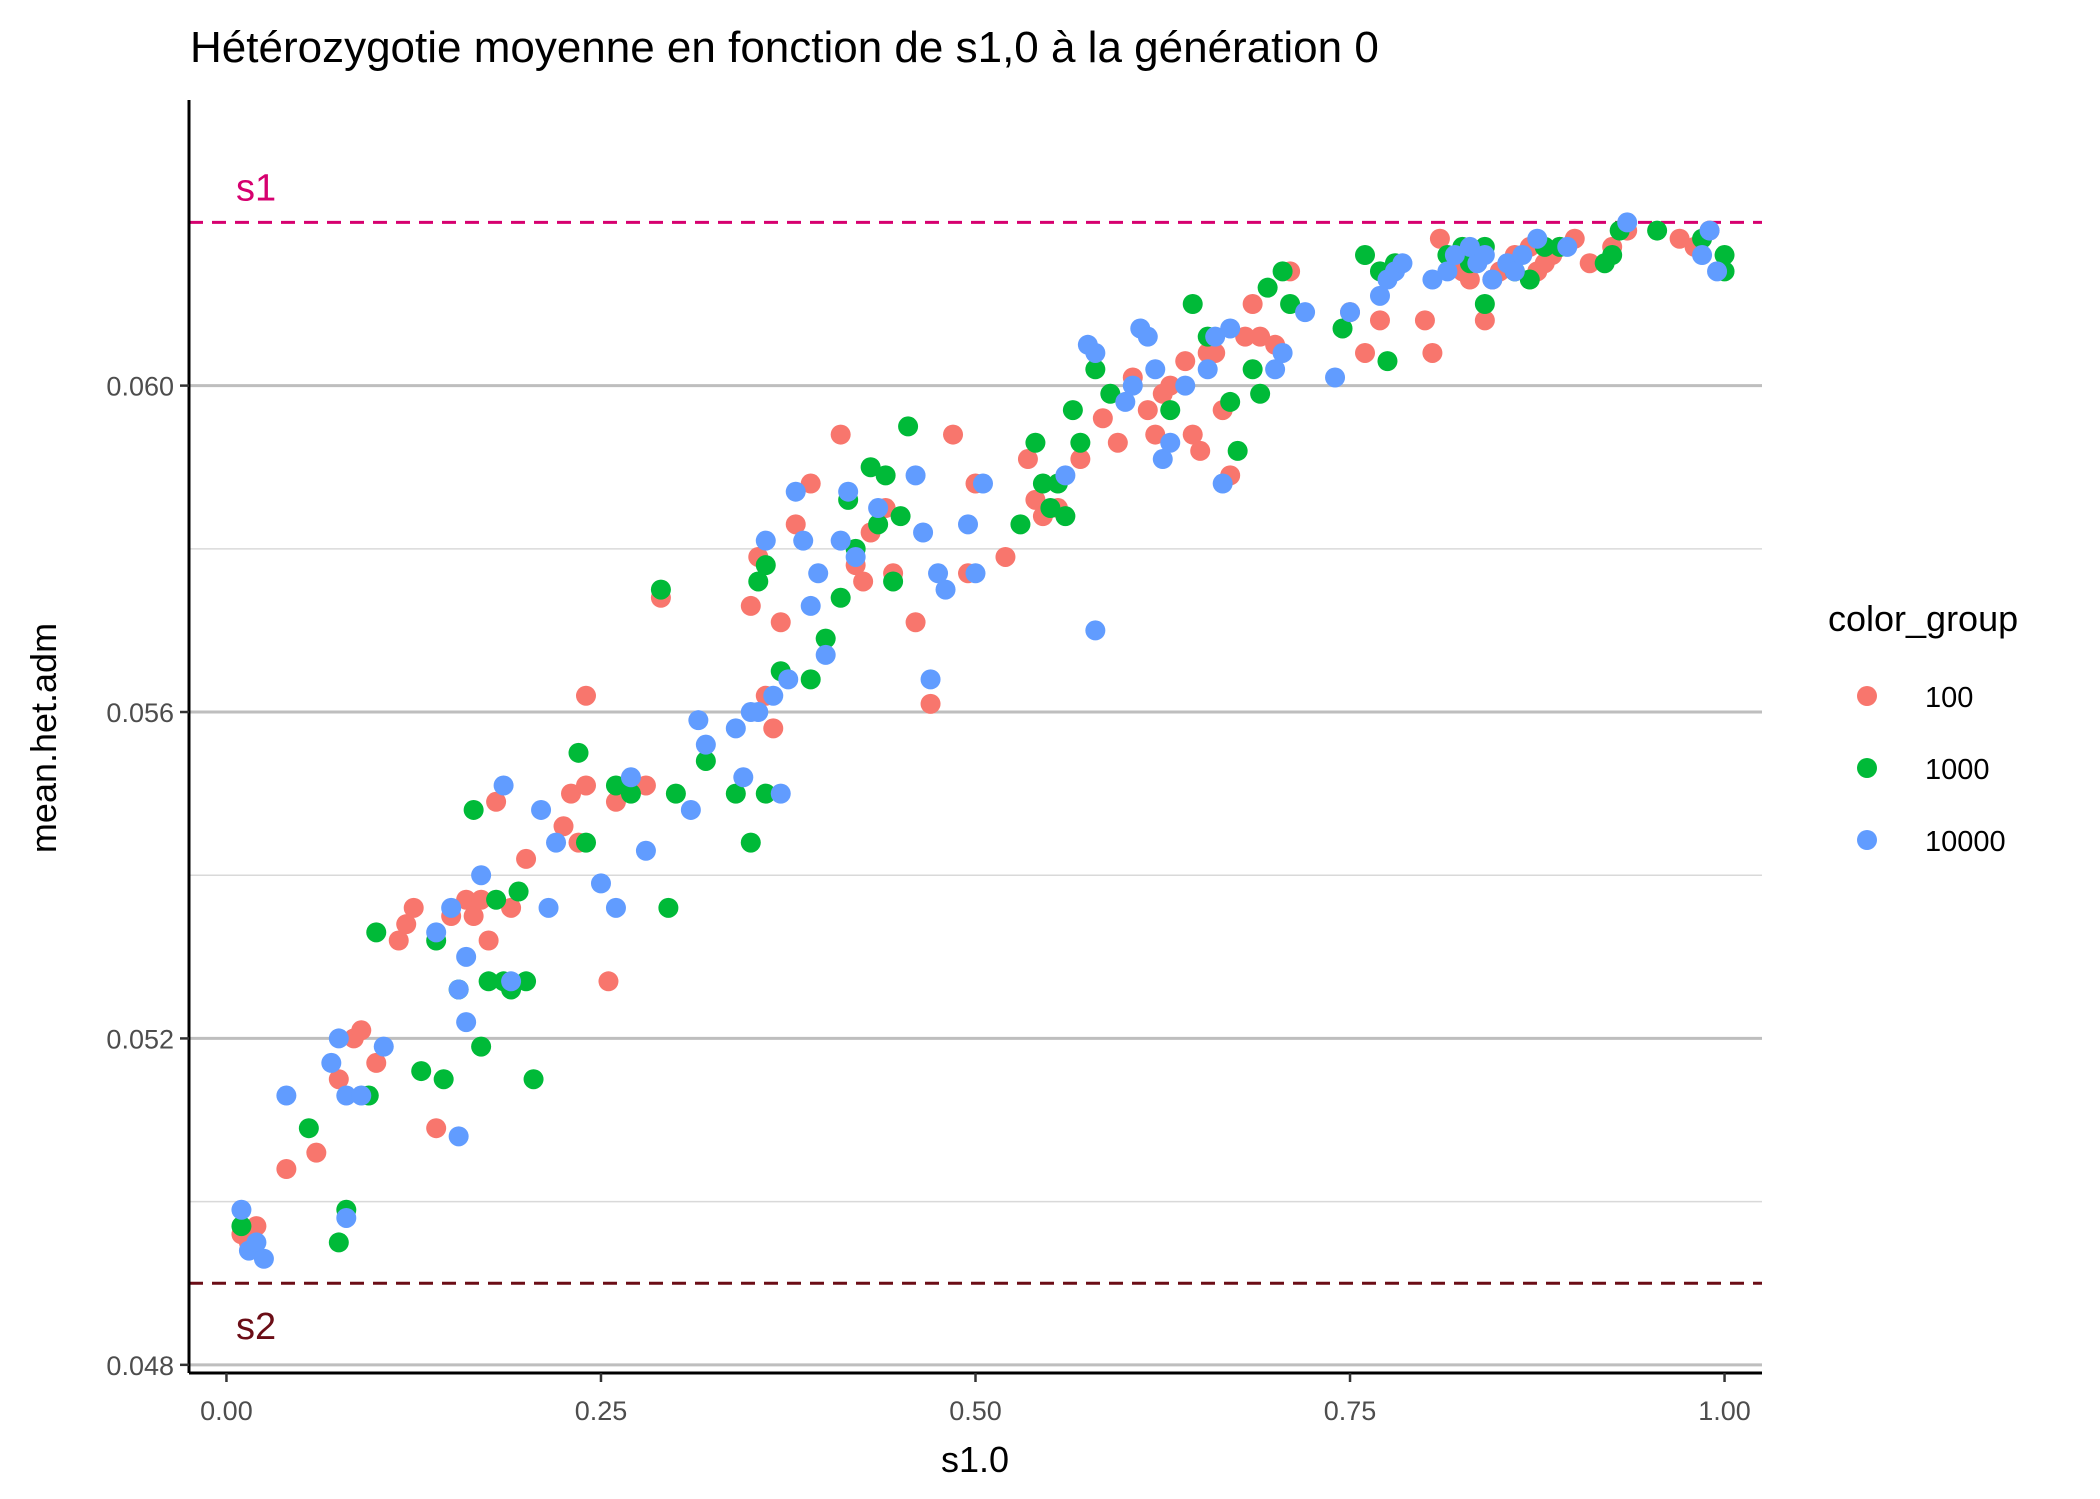  What do you see at coordinates (256, 188) in the screenshot?
I see `reference-label-s1: s1` at bounding box center [256, 188].